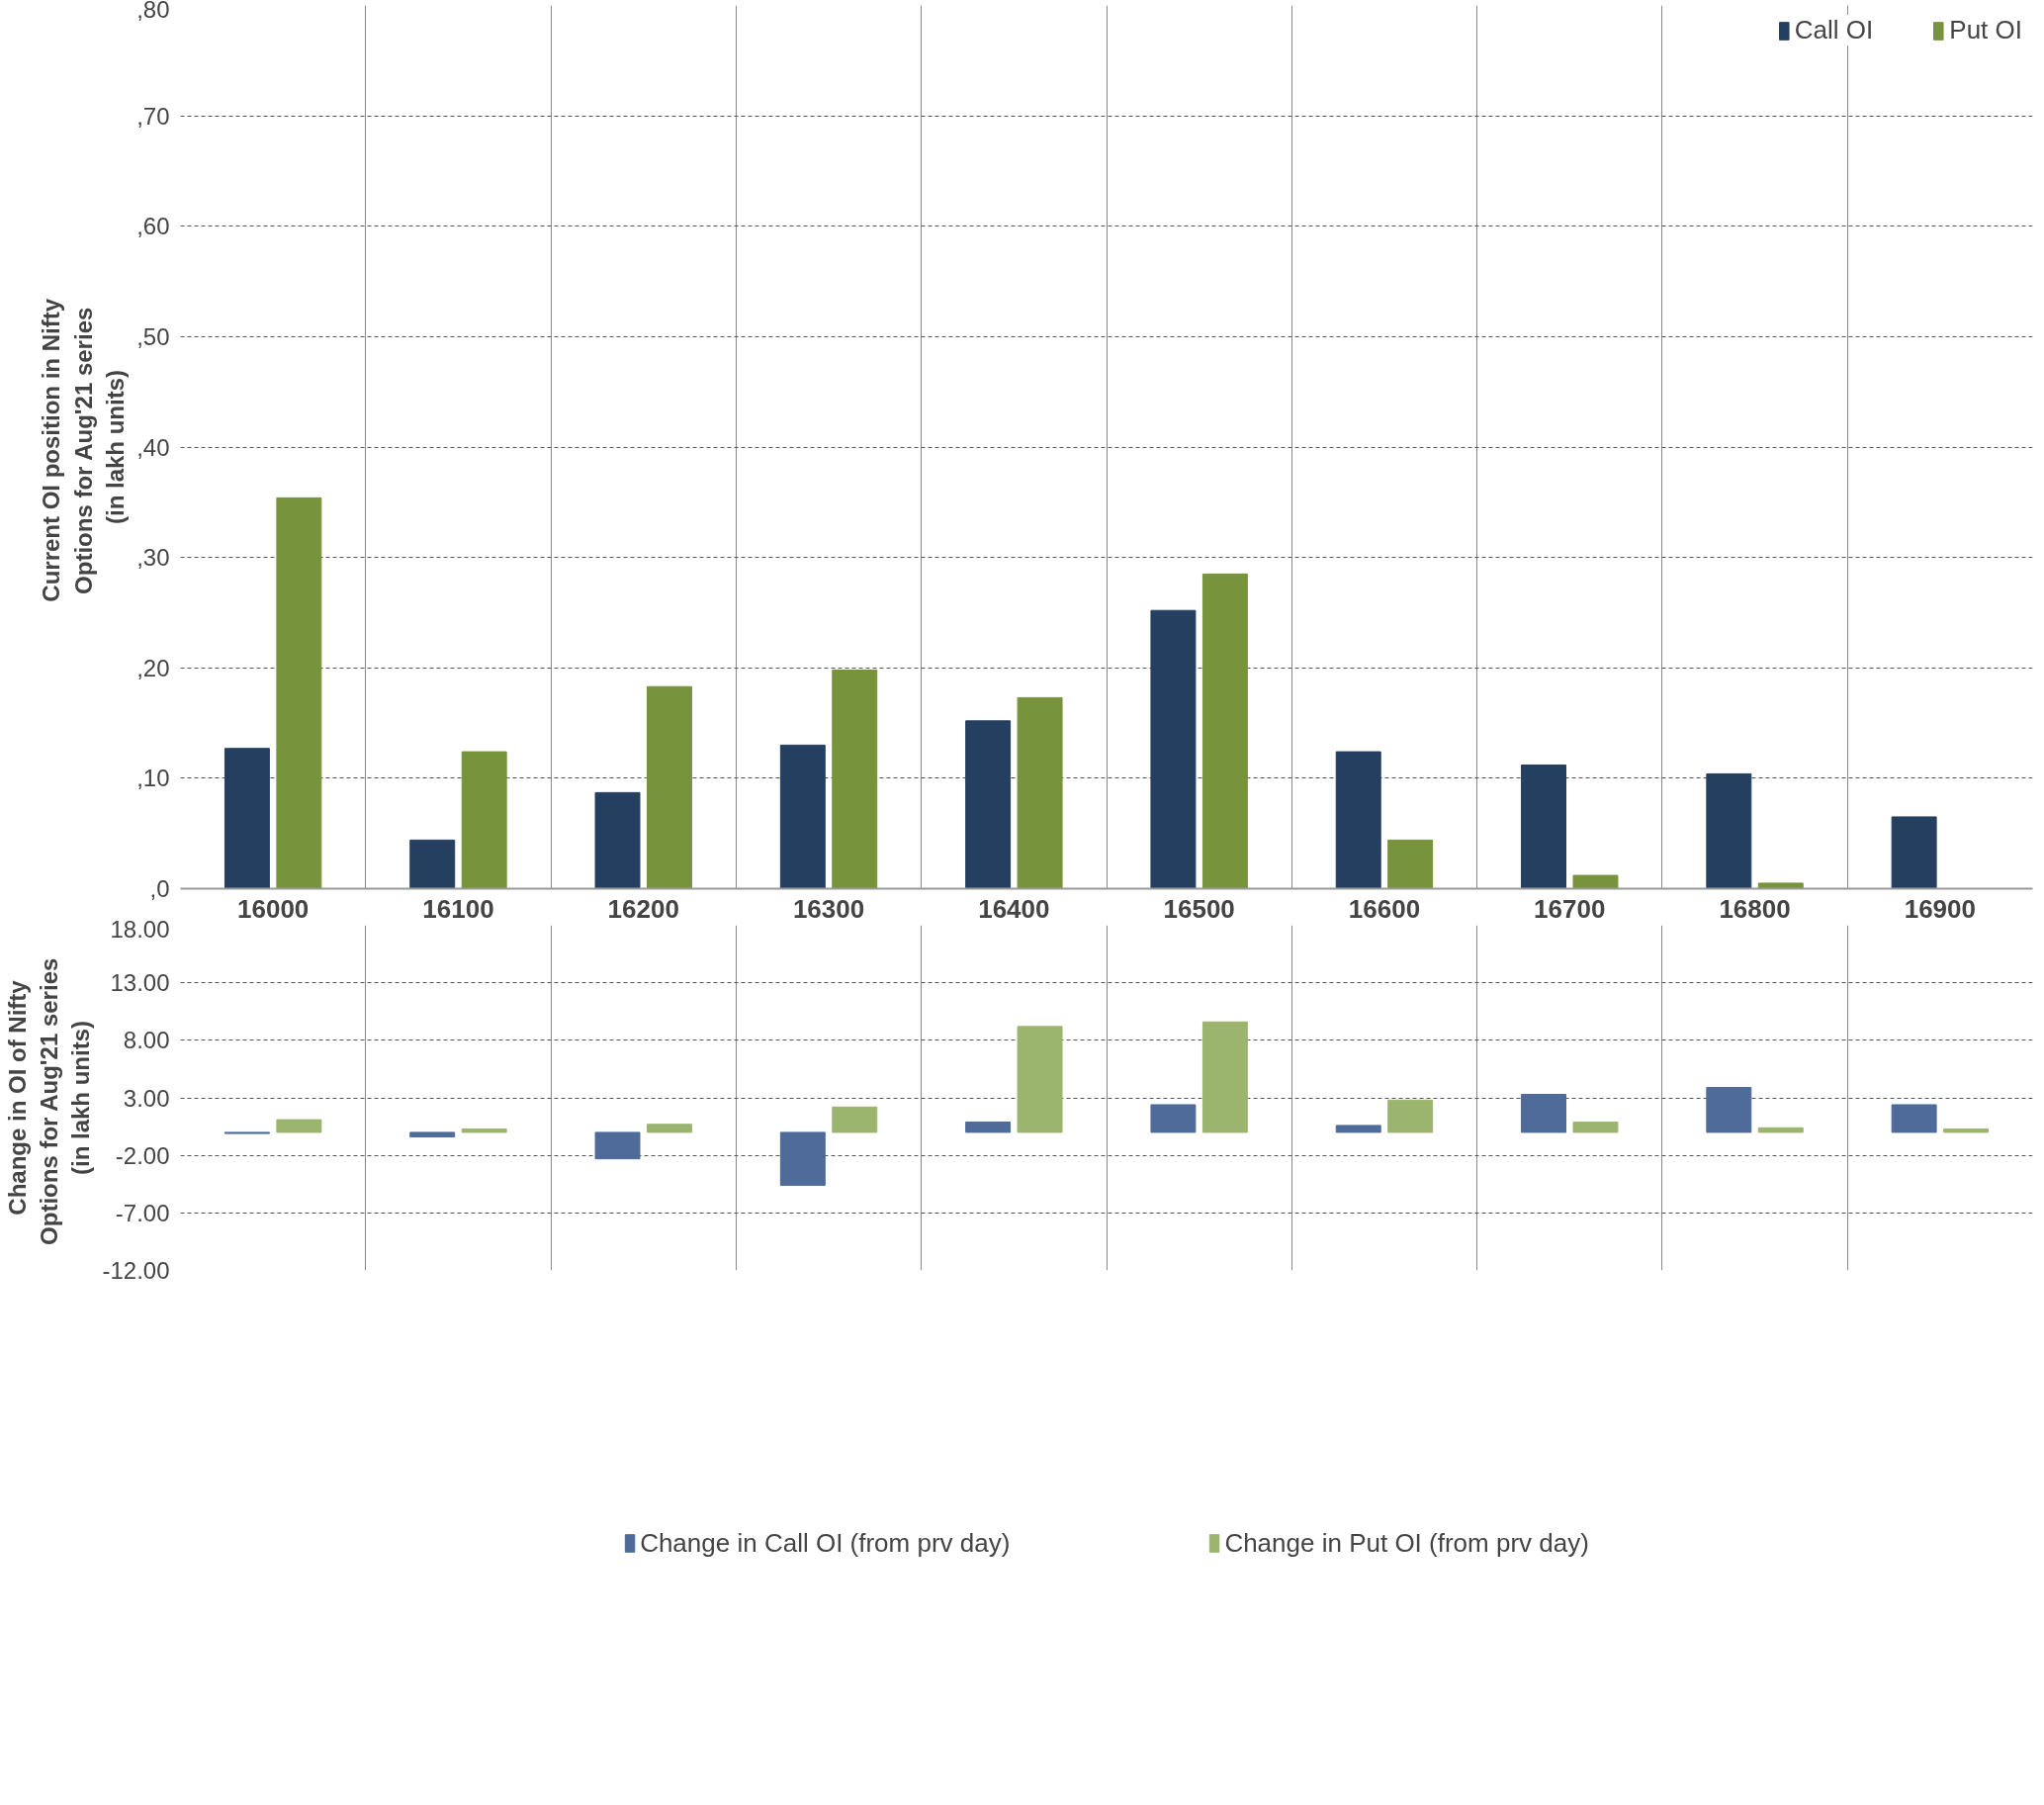 This screenshot has height=1805, width=2044. What do you see at coordinates (1570, 908) in the screenshot?
I see `x-tick-label: 16700` at bounding box center [1570, 908].